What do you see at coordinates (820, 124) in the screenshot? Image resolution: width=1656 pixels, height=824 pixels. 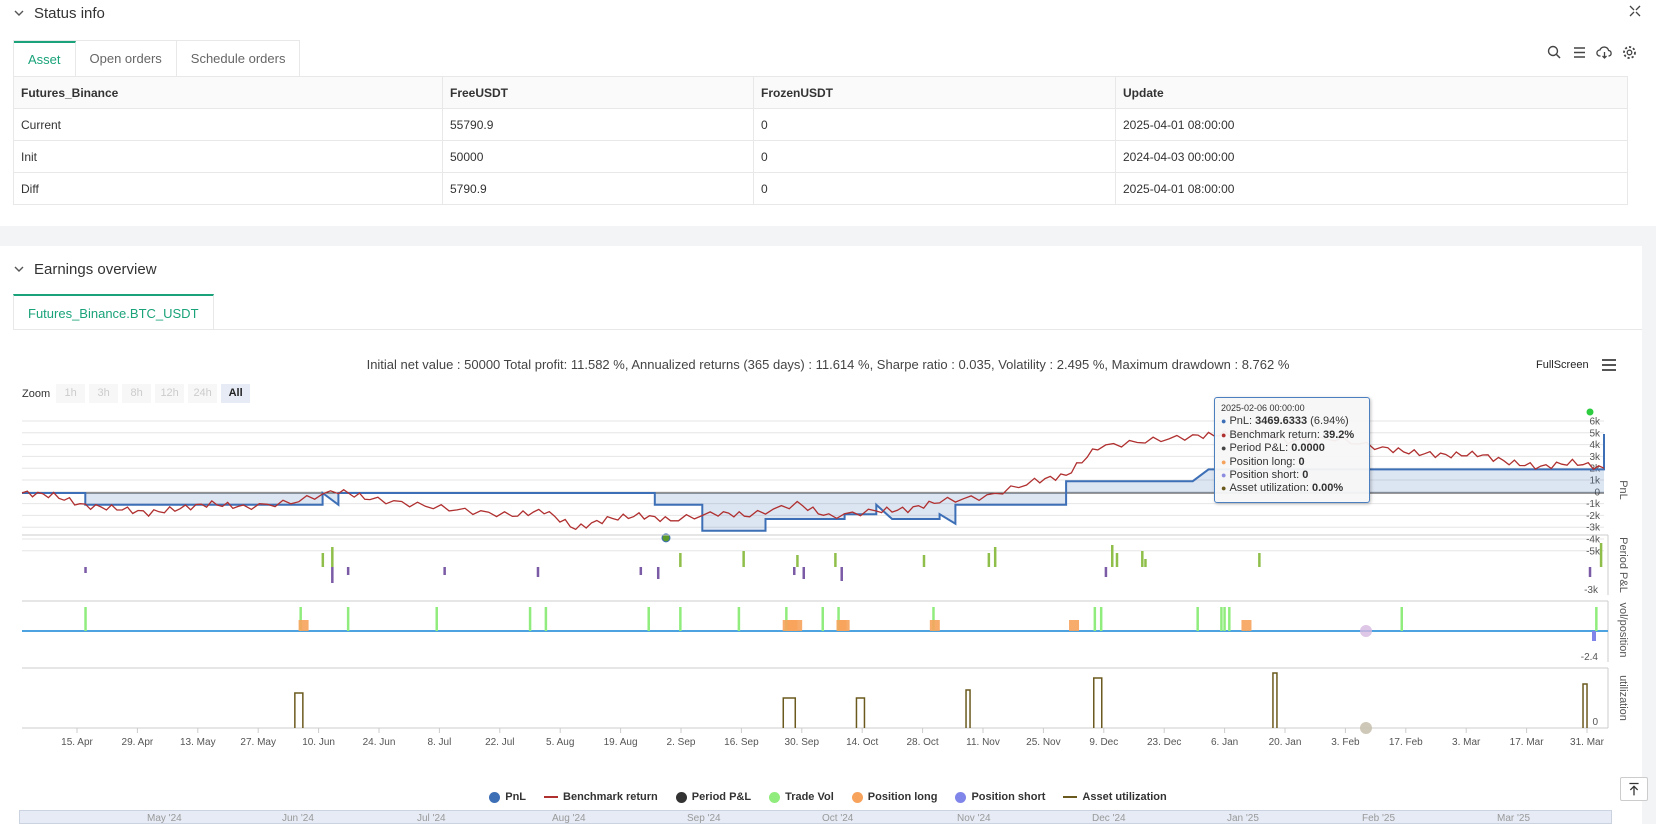 I see `table-row: Current 55790.9 0 2025-04-01 08:00:00` at bounding box center [820, 124].